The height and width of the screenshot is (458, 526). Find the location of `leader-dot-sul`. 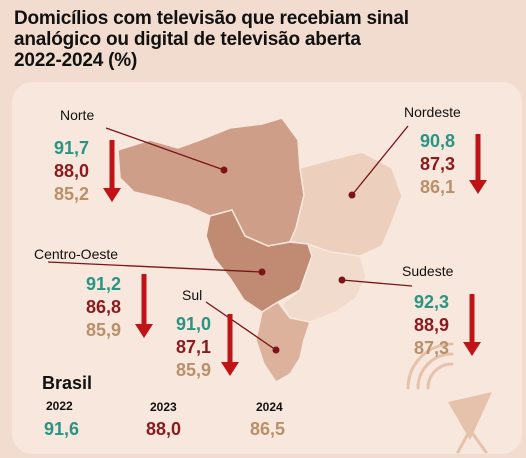

leader-dot-sul is located at coordinates (276, 350).